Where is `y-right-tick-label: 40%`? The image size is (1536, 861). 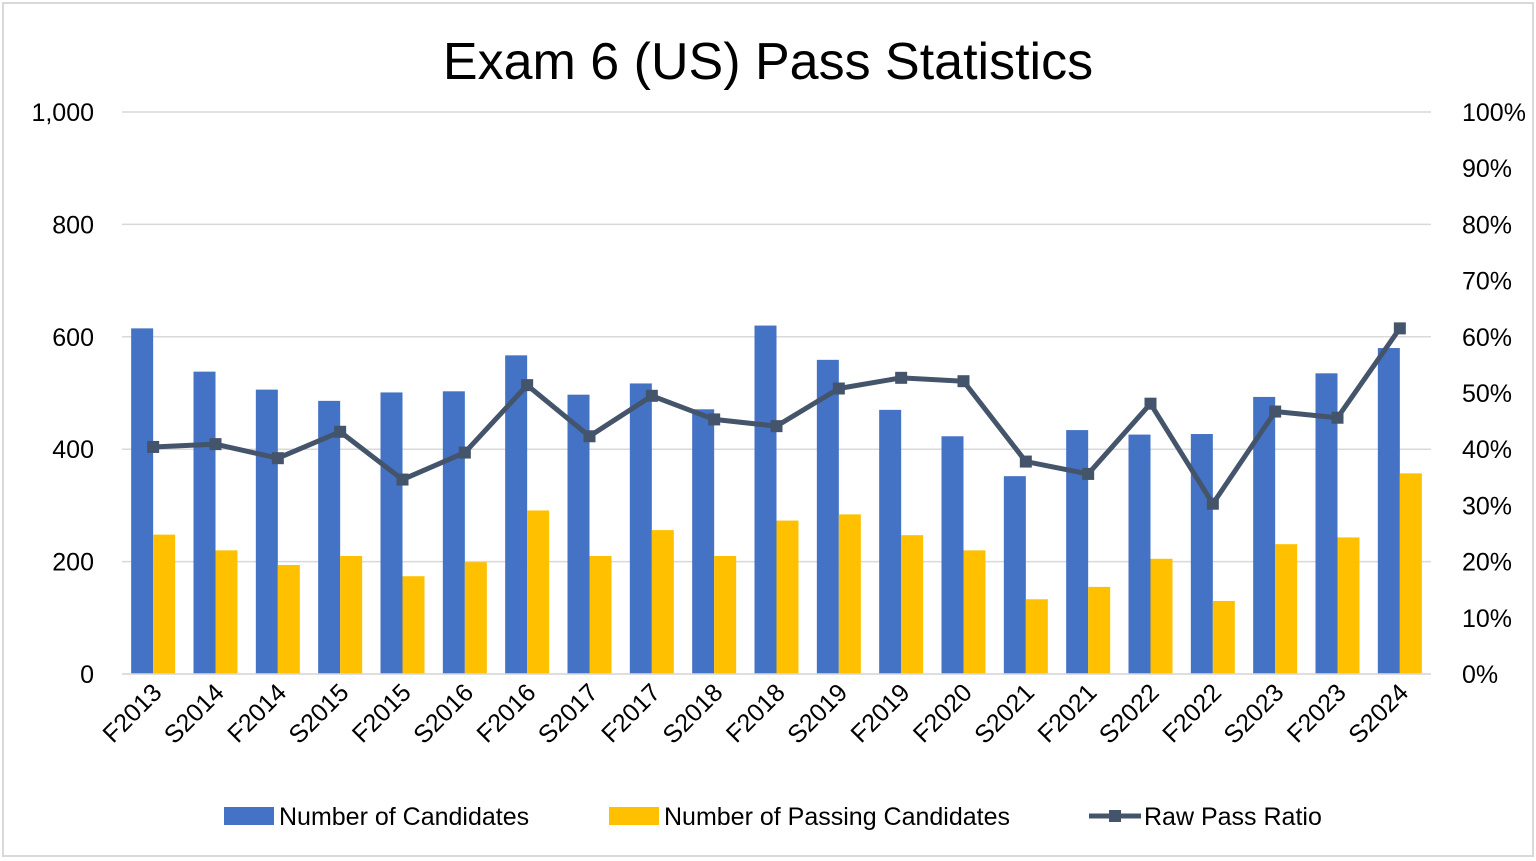 y-right-tick-label: 40% is located at coordinates (1487, 450).